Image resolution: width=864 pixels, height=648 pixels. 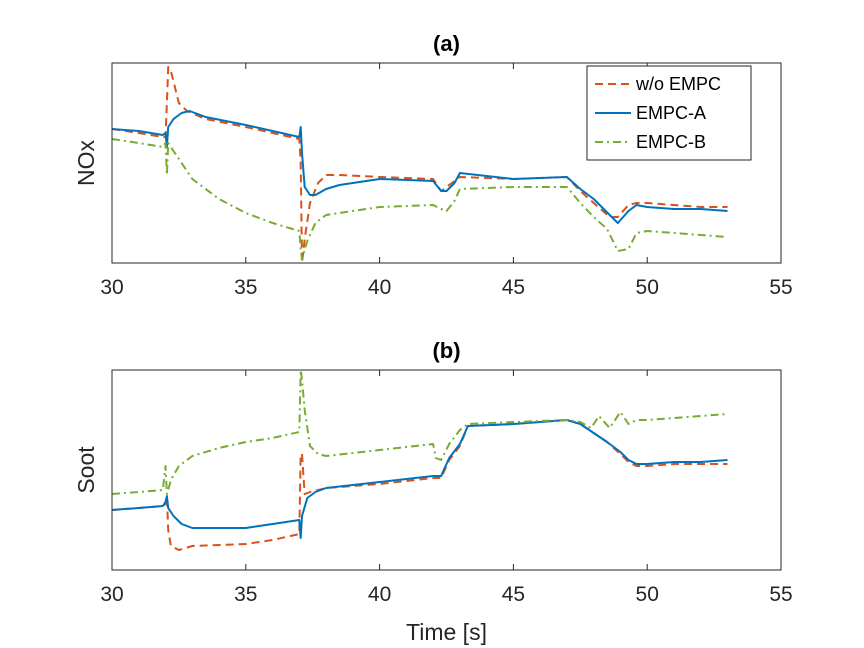 I want to click on chart-title: (b), so click(x=446, y=350).